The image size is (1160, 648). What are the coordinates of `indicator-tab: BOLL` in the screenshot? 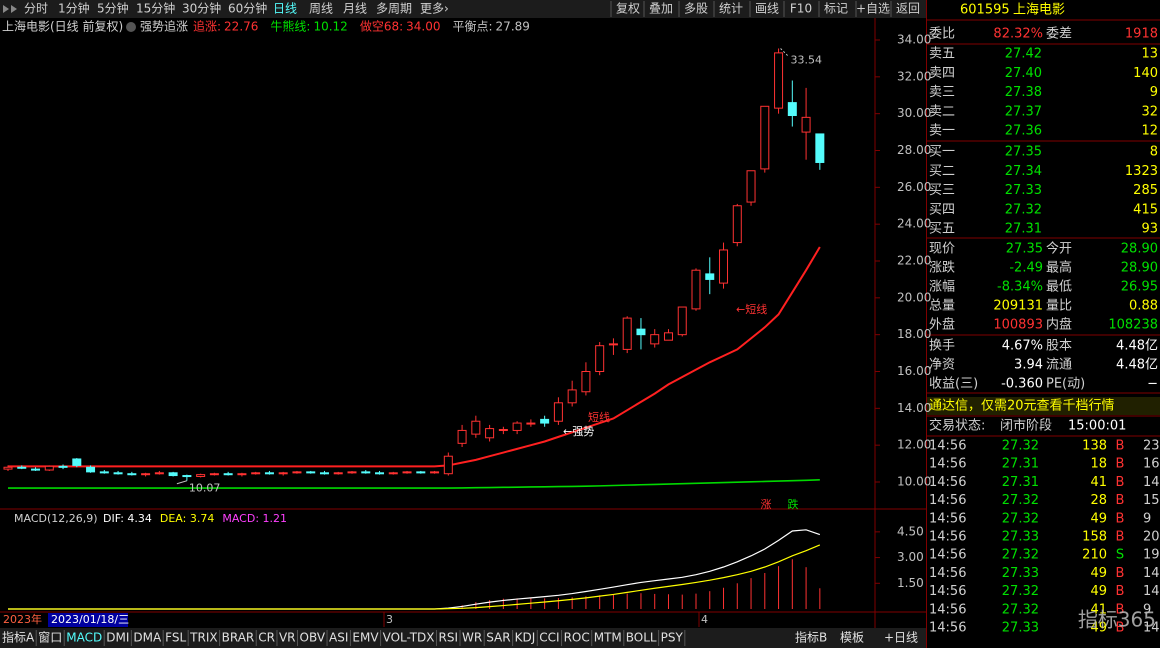 It's located at (641, 638).